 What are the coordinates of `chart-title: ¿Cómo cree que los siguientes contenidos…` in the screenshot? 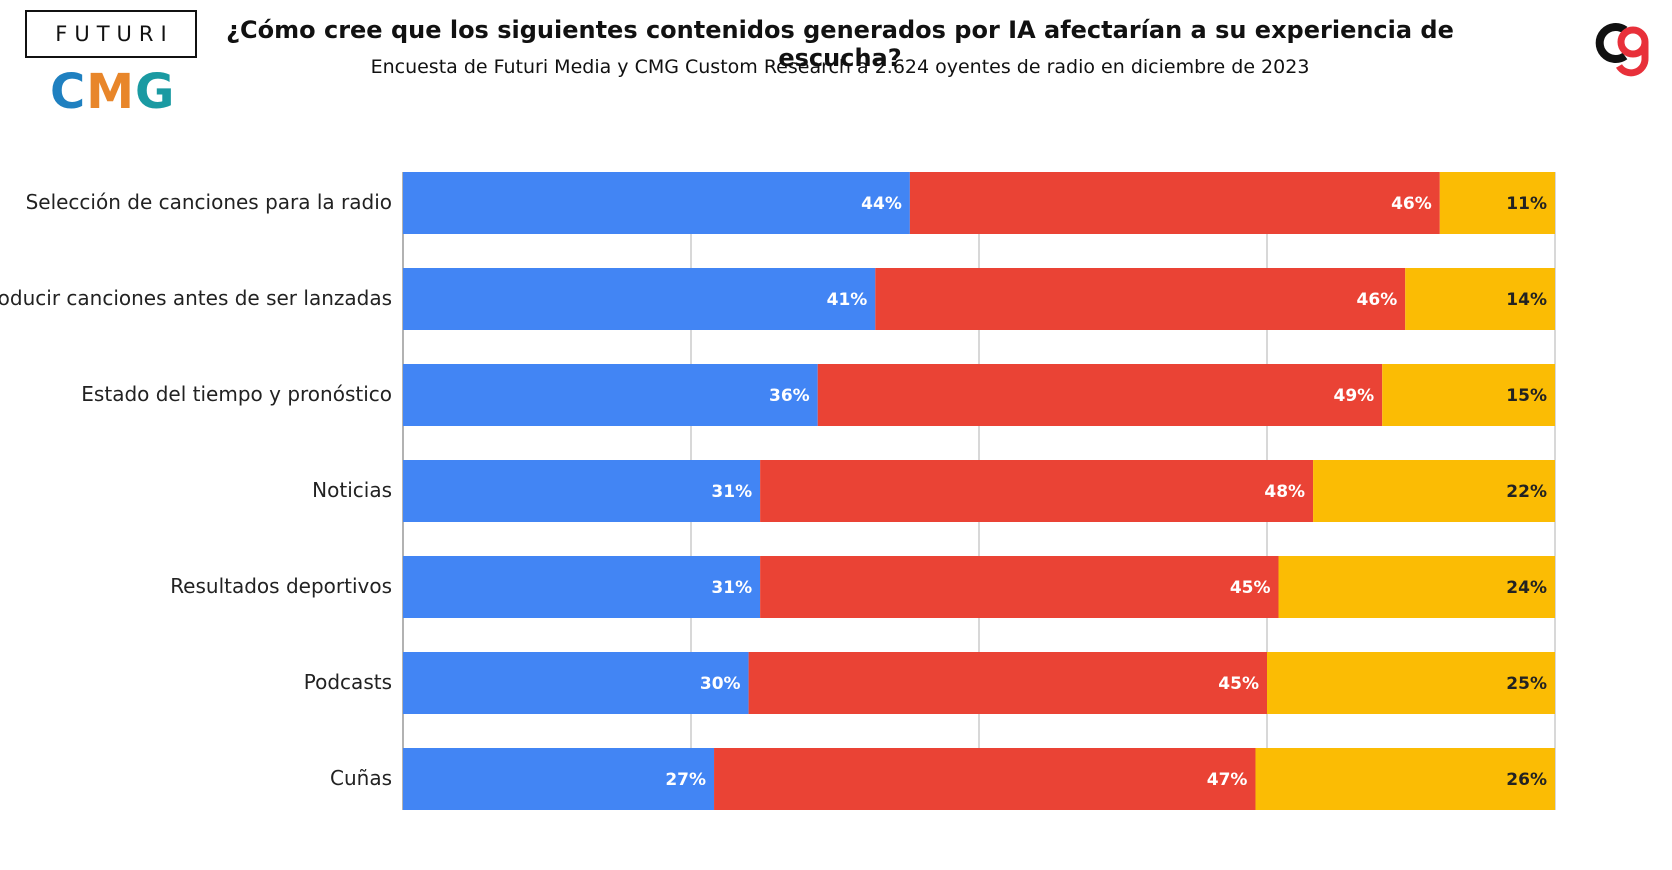 It's located at (840, 44).